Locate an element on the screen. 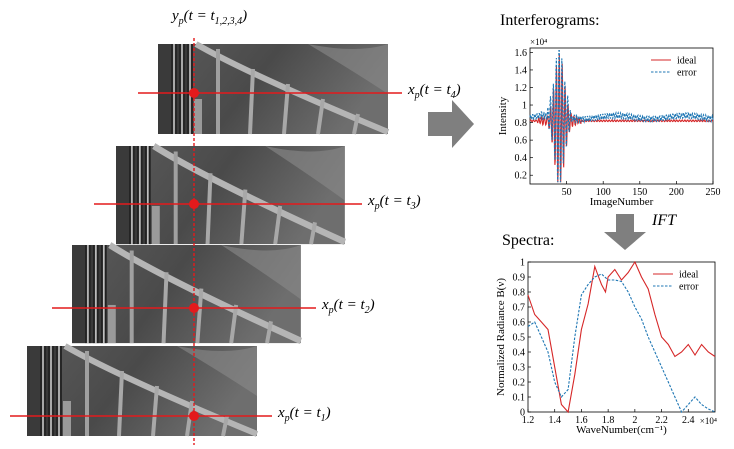 This screenshot has width=734, height=449. xp-label-t1: xp(t = t1) is located at coordinates (304, 414).